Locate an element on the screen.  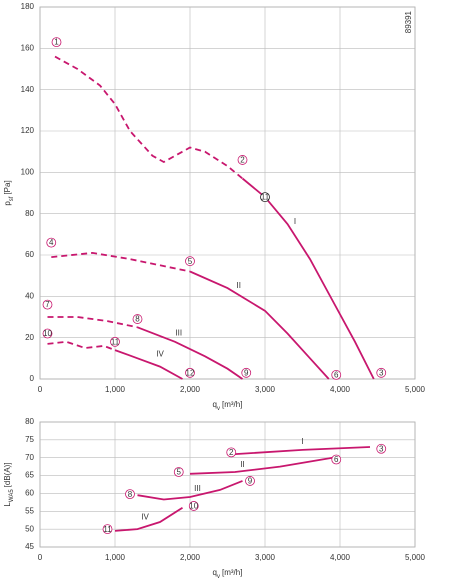
x-axis-label: qv [m³/h] is located at coordinates (228, 573).